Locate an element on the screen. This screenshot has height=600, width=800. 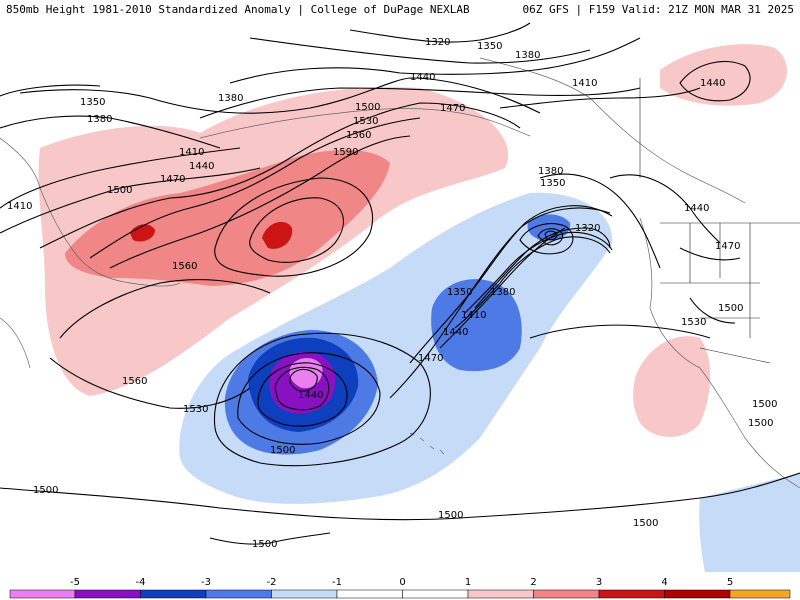
legend-bar is located at coordinates (400, 594).